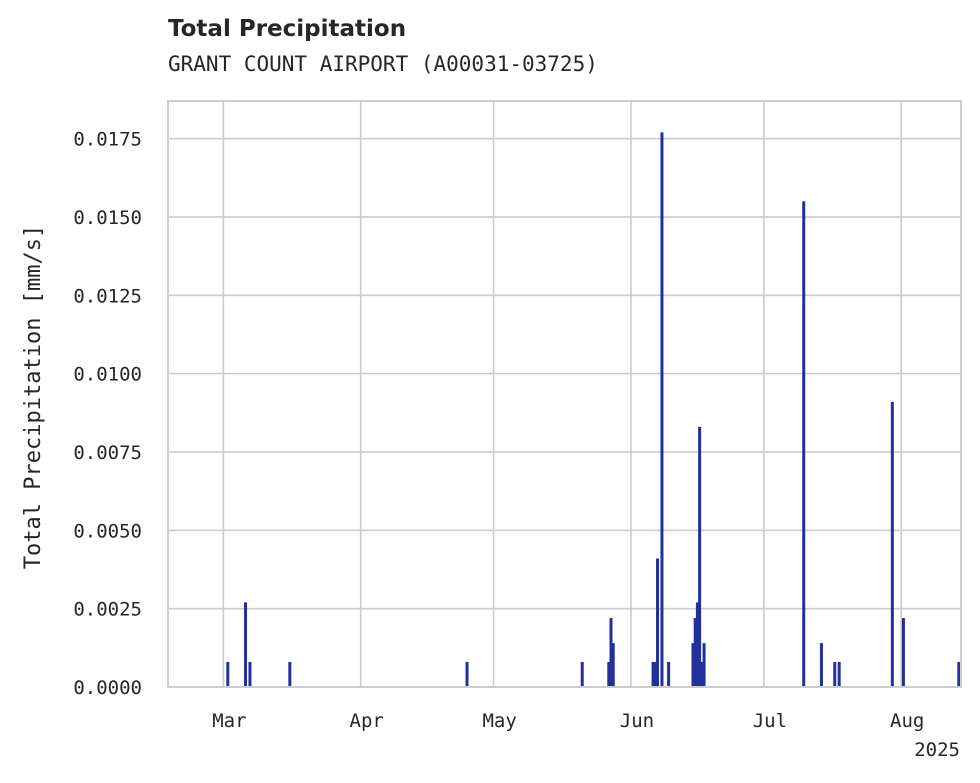 This screenshot has width=980, height=783. Describe the element at coordinates (229, 721) in the screenshot. I see `x-tick-label-mar: Mar` at that location.